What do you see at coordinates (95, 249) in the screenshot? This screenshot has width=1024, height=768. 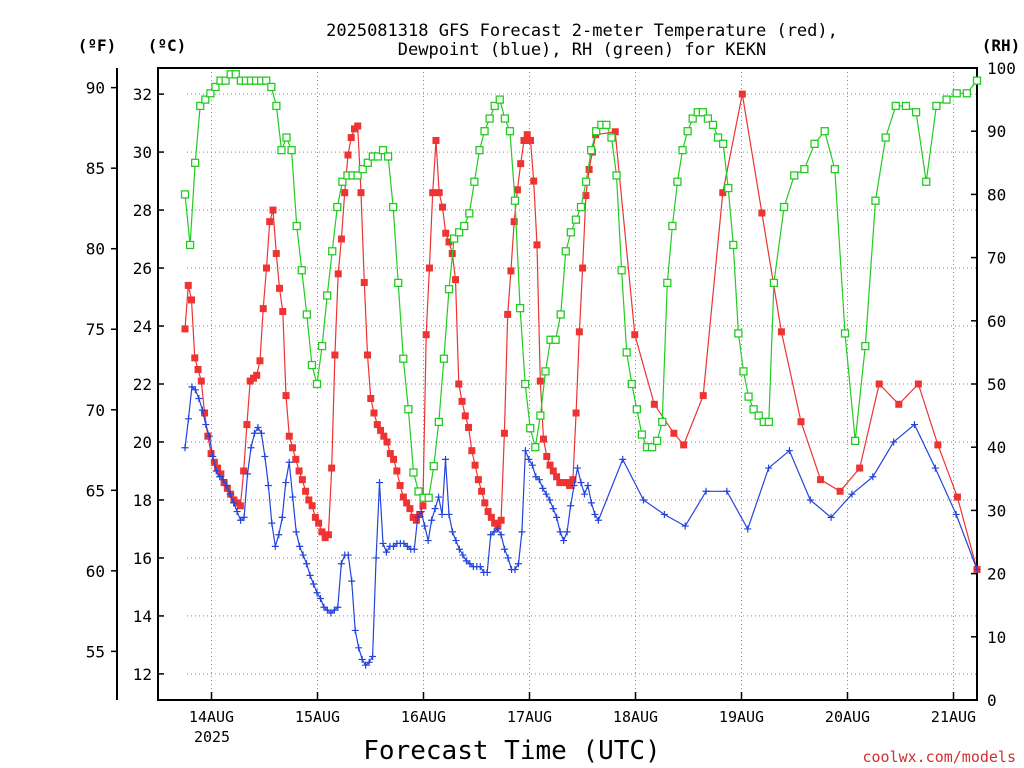 I see `fahrenheit-tick-label: 80` at bounding box center [95, 249].